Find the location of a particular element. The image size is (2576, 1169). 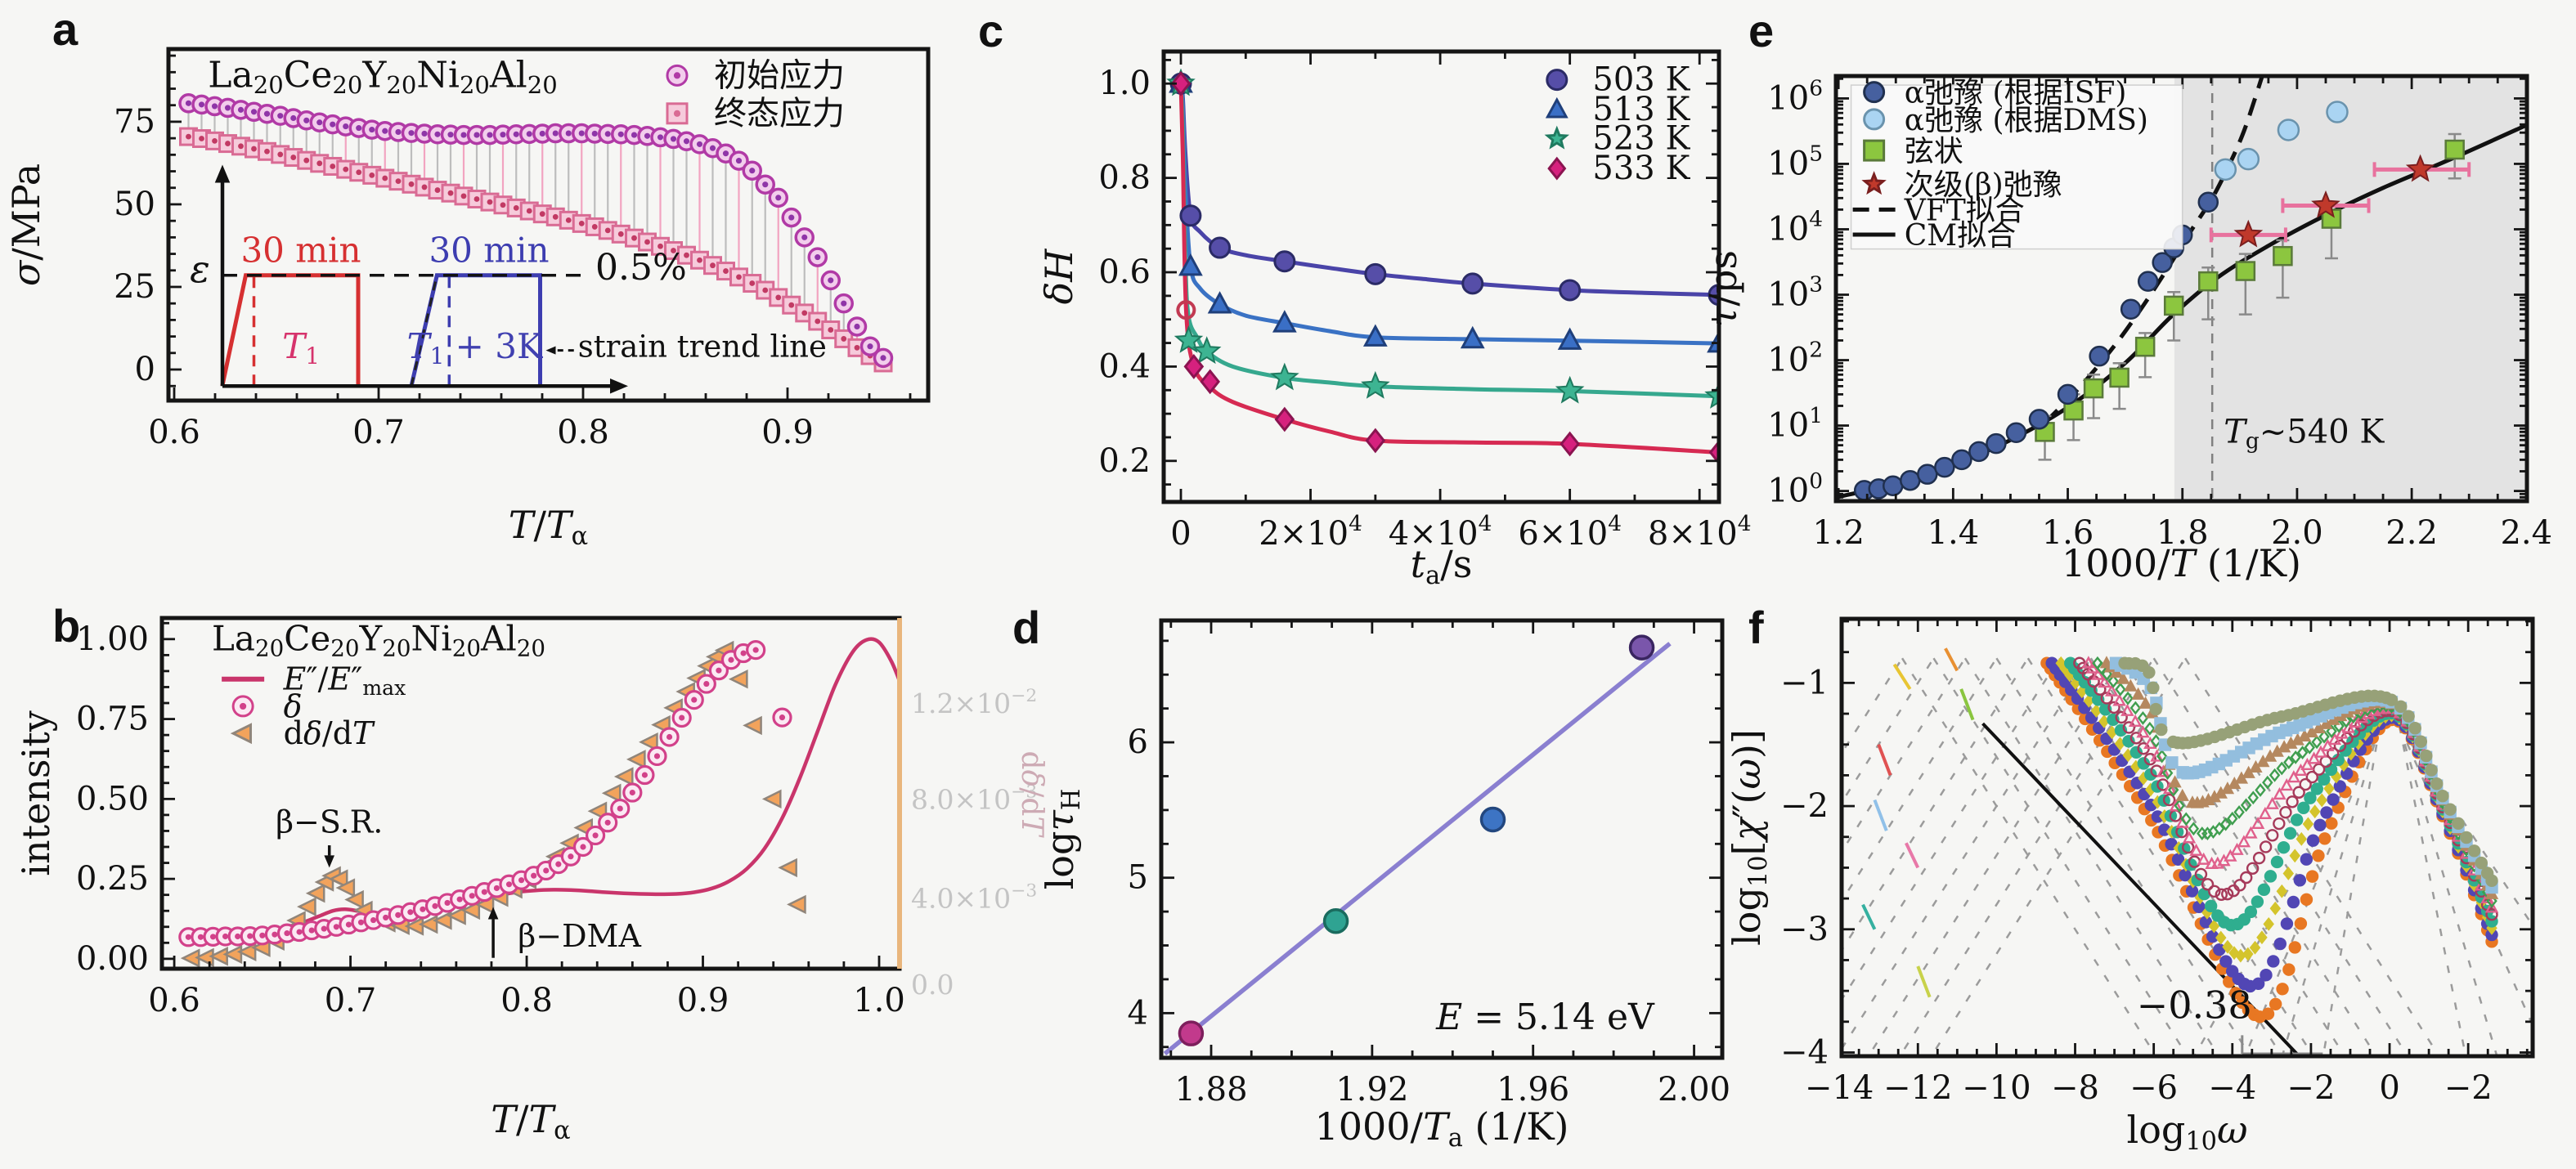

svg-text: 0 is located at coordinates (145, 369).